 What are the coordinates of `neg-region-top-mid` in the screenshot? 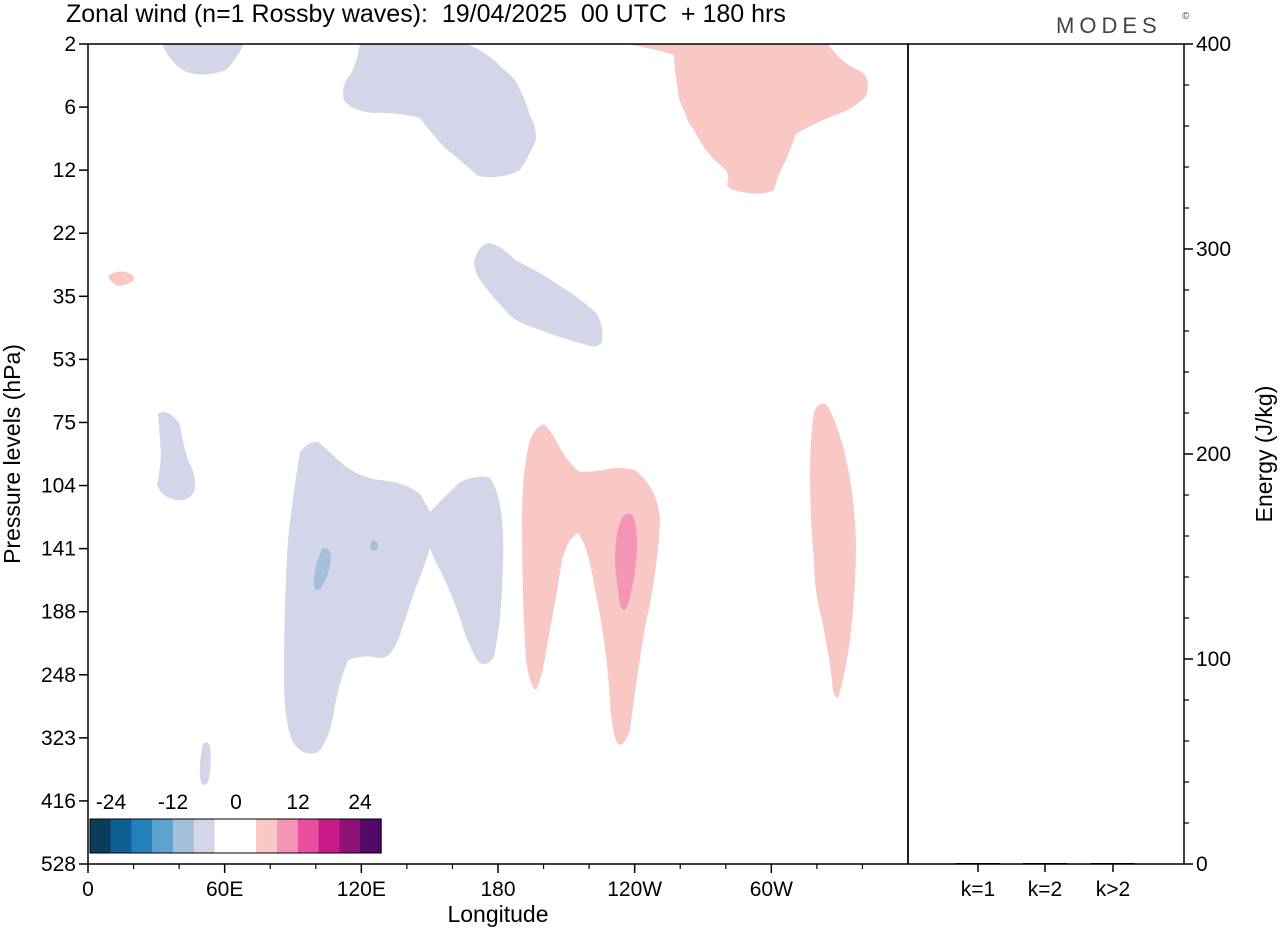 It's located at (439, 111).